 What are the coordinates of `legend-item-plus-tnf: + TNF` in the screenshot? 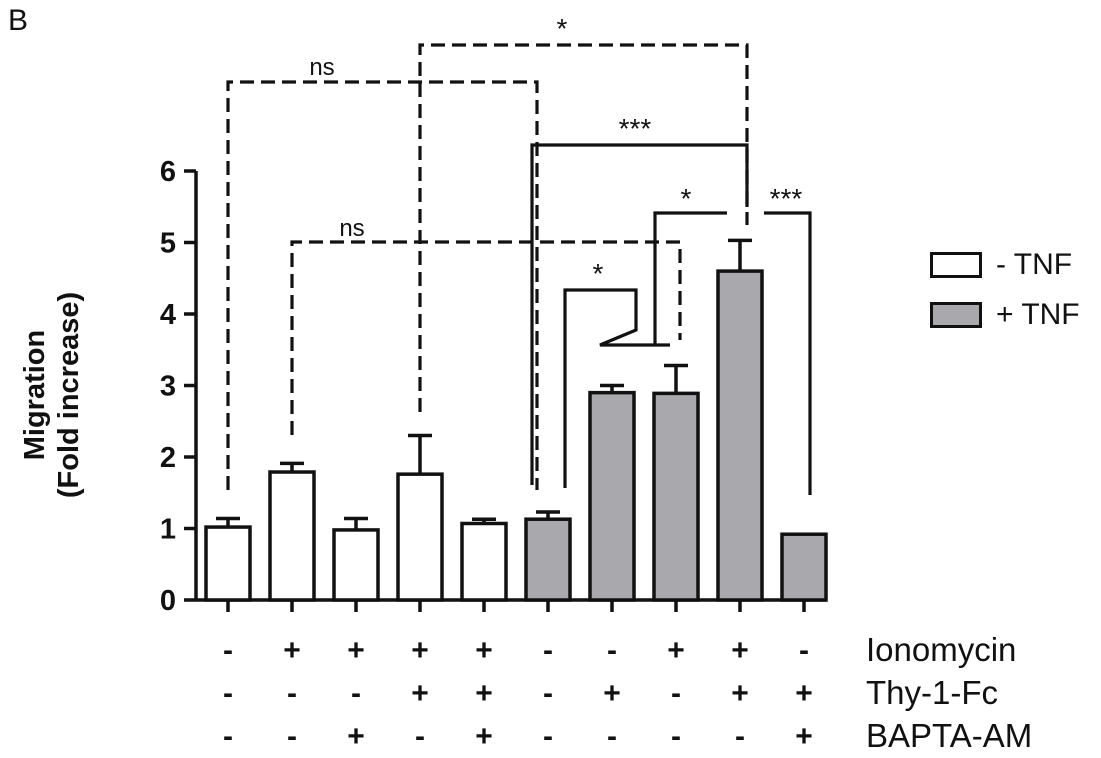 It's located at (1005, 315).